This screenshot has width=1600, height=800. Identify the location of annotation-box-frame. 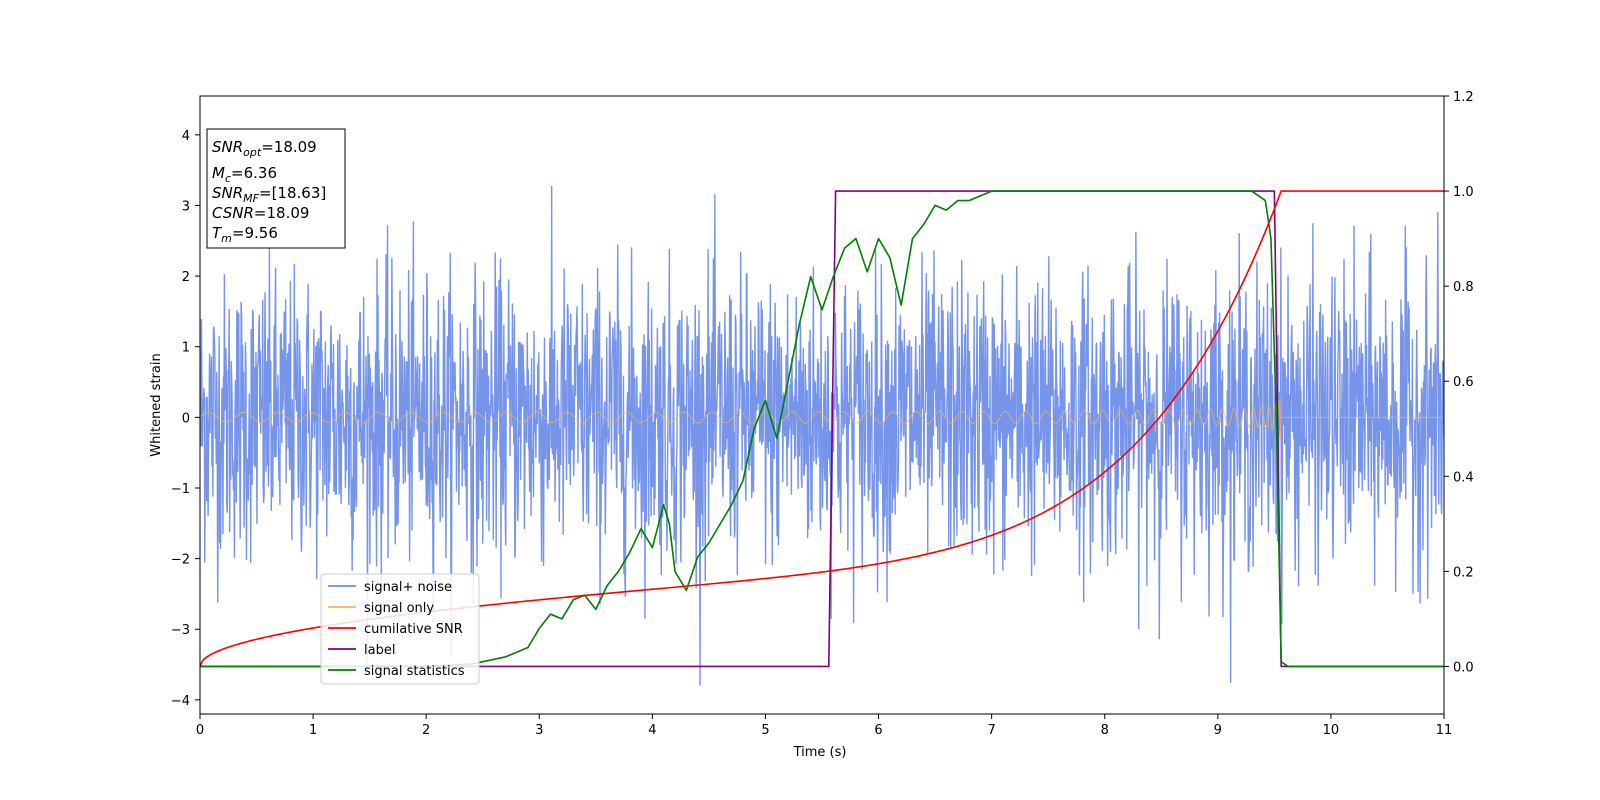
(276, 188).